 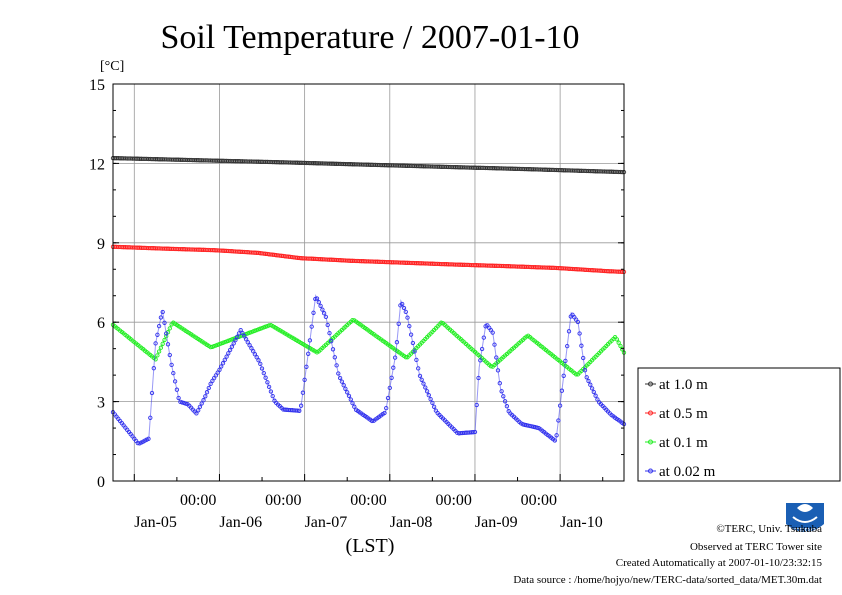 What do you see at coordinates (101, 323) in the screenshot?
I see `y-tick-label: 6` at bounding box center [101, 323].